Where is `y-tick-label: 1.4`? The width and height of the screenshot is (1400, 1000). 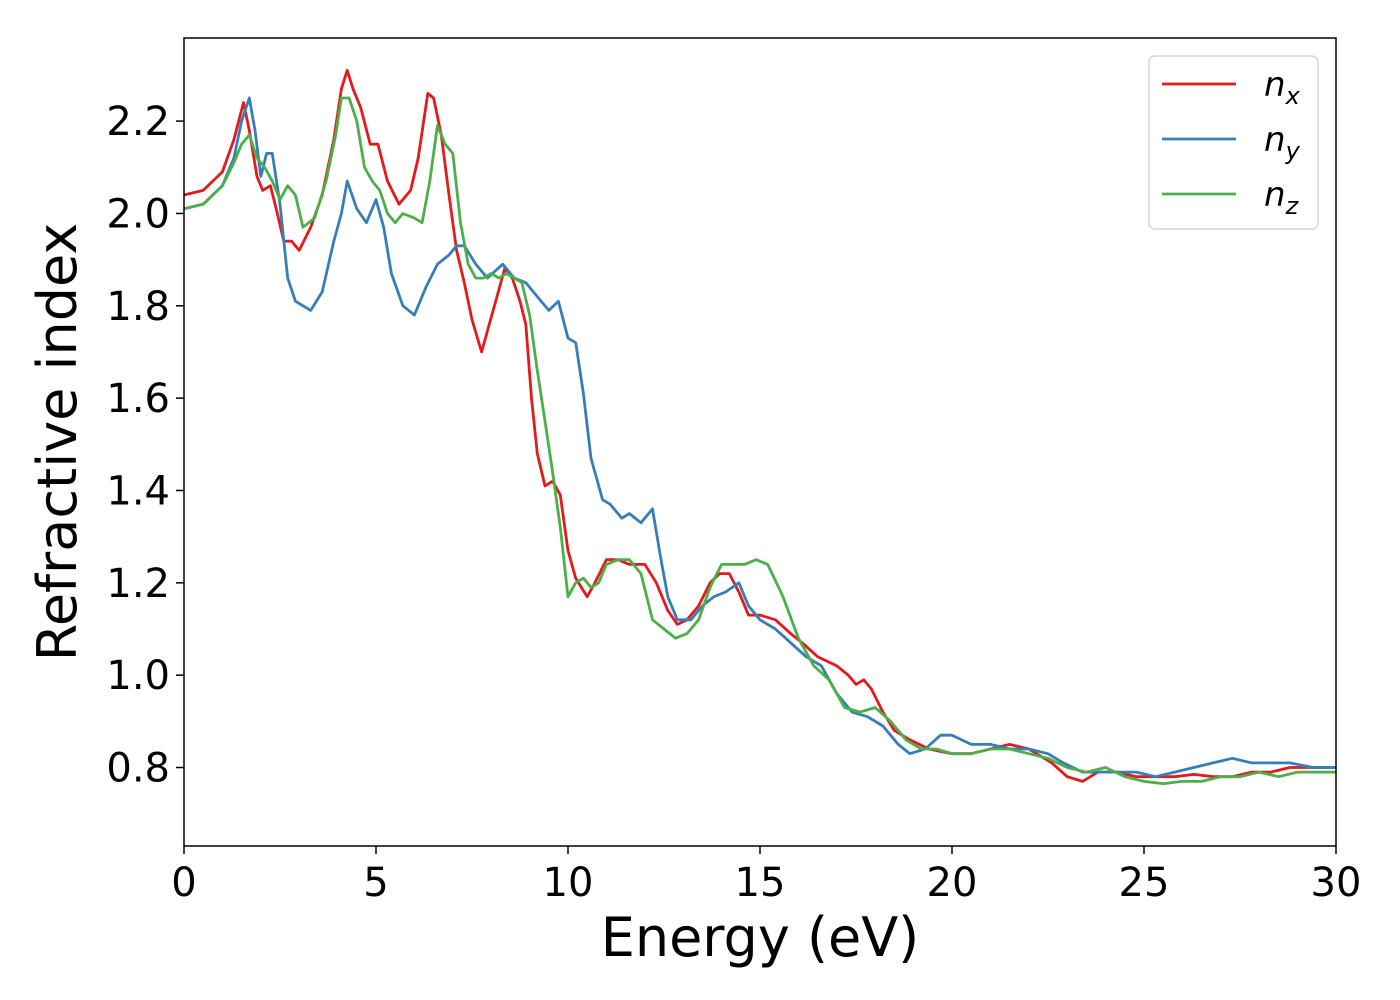 y-tick-label: 1.4 is located at coordinates (138, 491).